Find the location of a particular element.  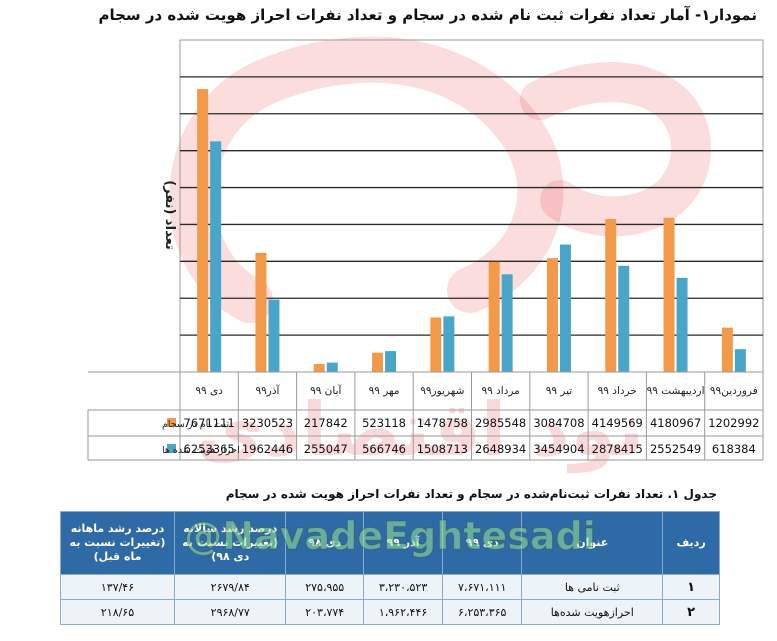

col-header-annual-growth: درصد رشد سالانه (تغییرات نسبت به دی ۹۸) is located at coordinates (230, 543).